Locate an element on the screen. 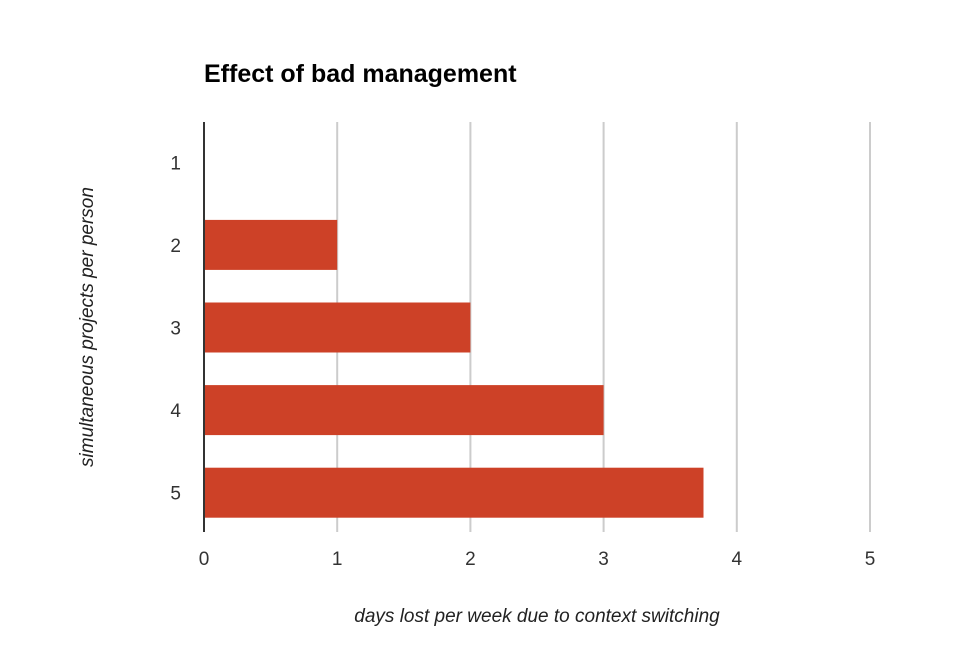  x-tick-label: 3 is located at coordinates (603, 559).